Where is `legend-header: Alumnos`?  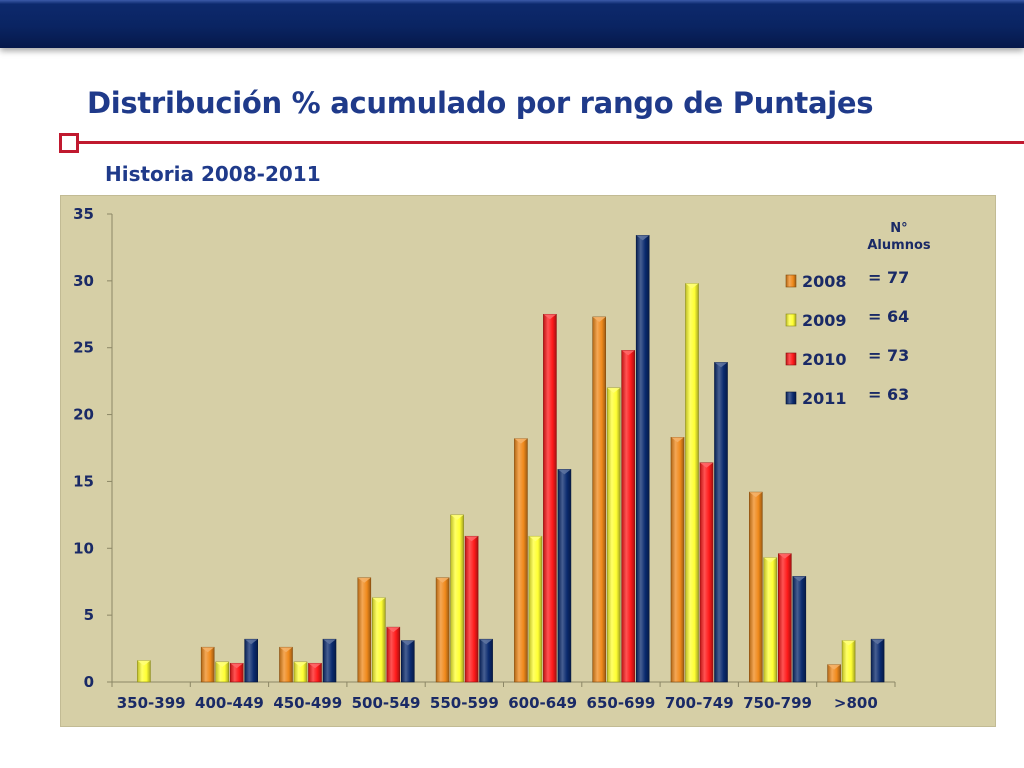 legend-header: Alumnos is located at coordinates (899, 245).